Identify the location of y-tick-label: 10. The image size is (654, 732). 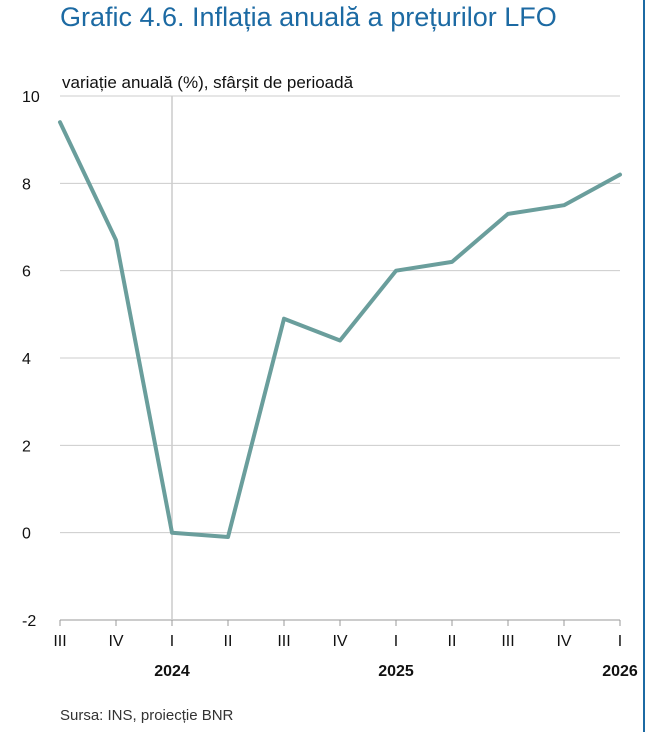
(31, 97).